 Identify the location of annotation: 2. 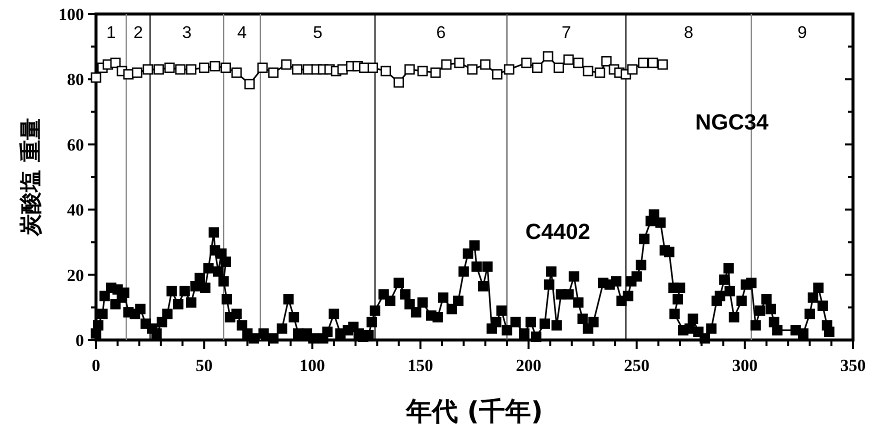
(138, 32).